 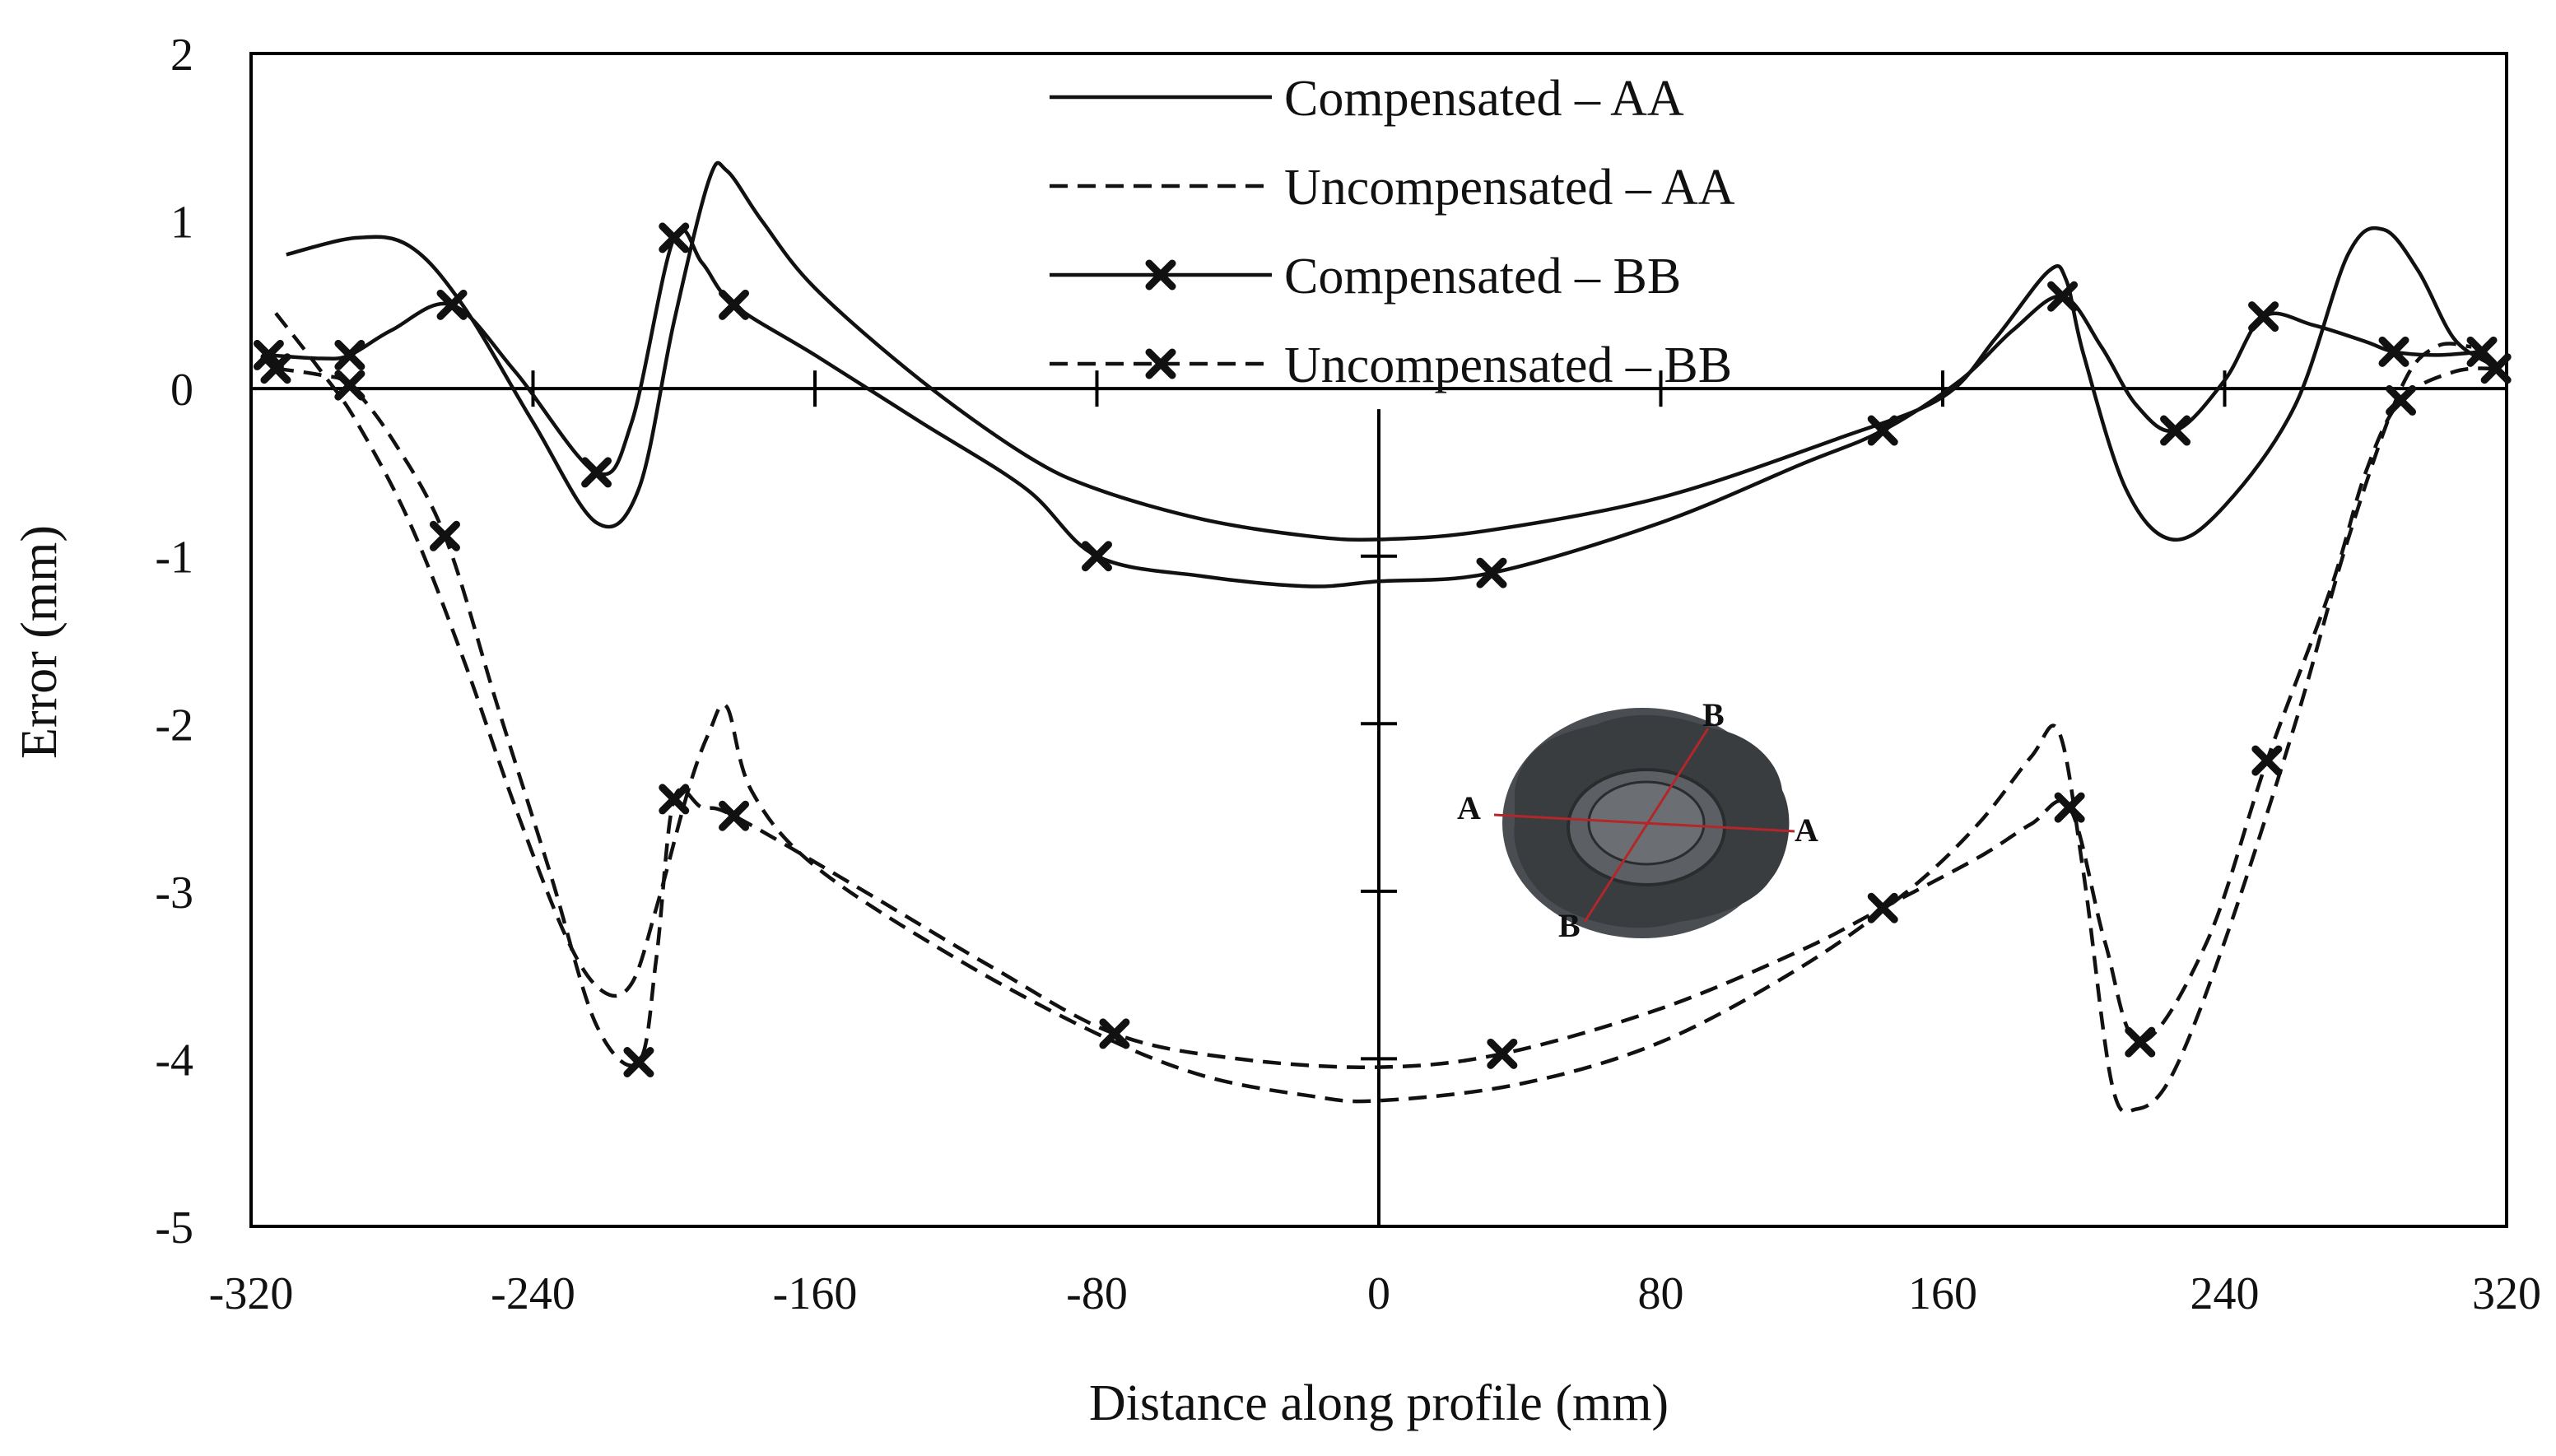 I want to click on x-tick-label: -320, so click(x=251, y=1293).